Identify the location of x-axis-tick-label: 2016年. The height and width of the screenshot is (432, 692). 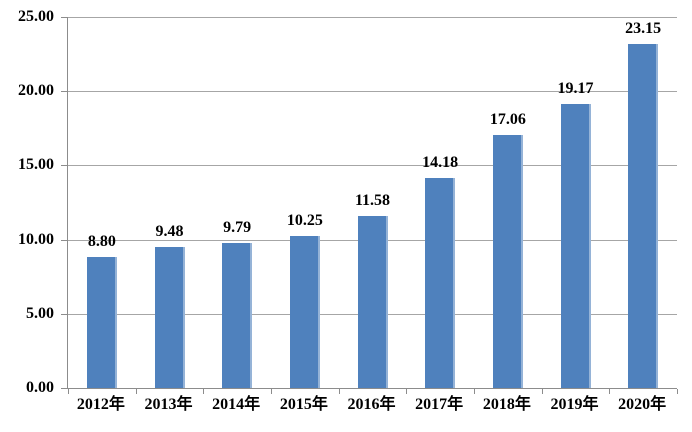
(371, 404).